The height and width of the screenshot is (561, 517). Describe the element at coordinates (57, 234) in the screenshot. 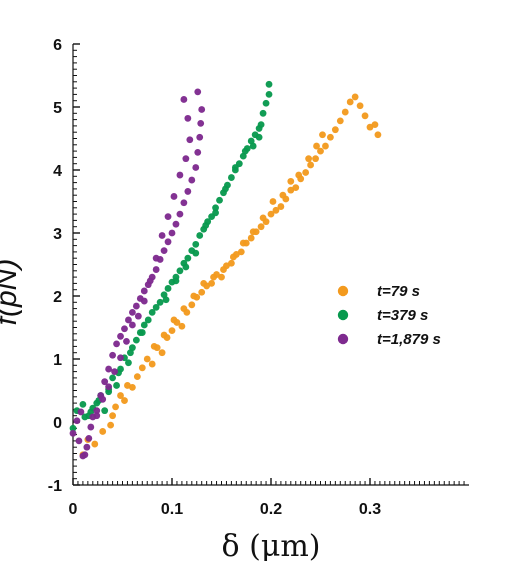

I see `y-tick-label: 3` at that location.